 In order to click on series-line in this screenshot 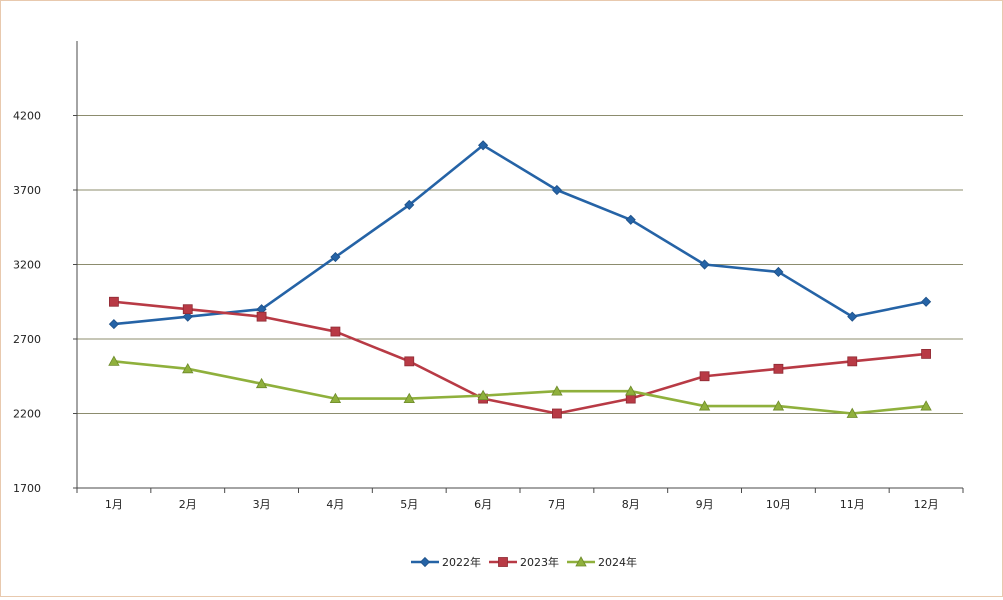, I will do `click(520, 387)`.